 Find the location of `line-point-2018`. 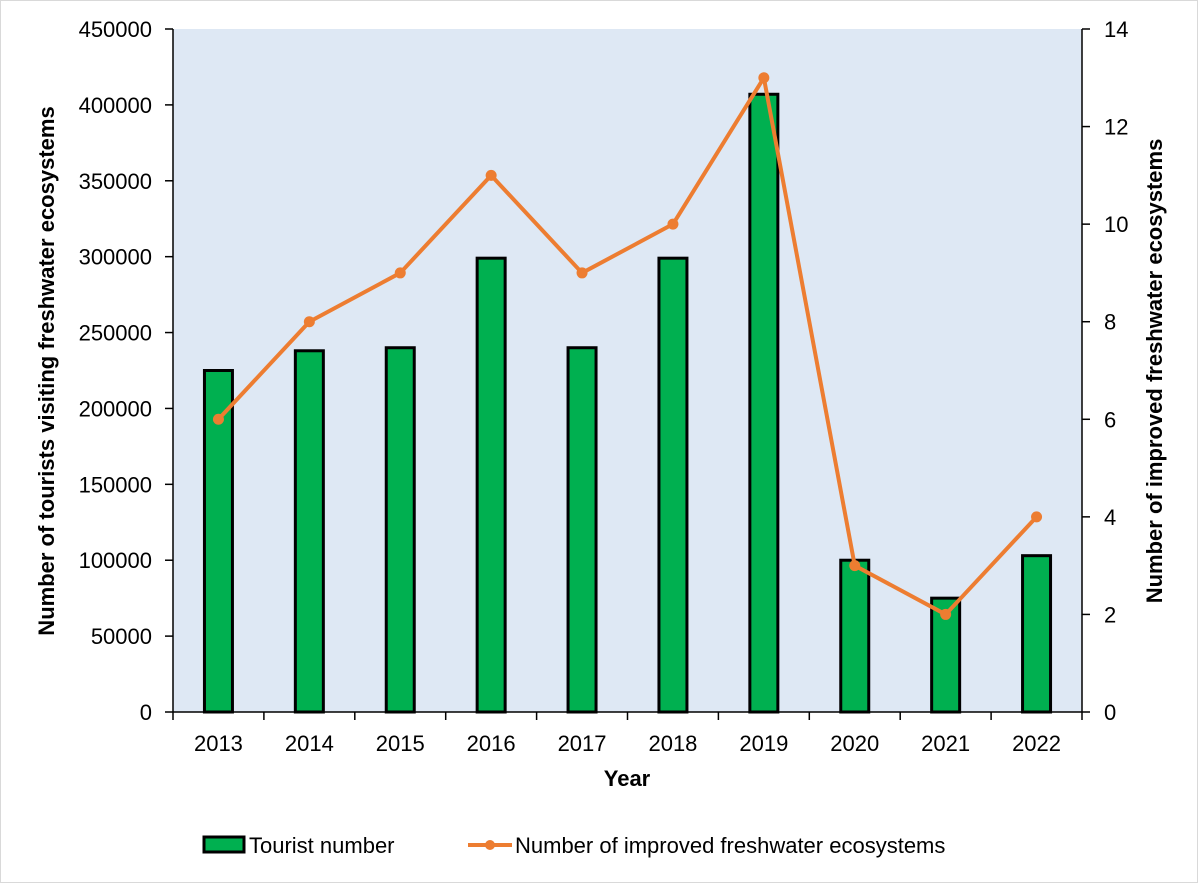

line-point-2018 is located at coordinates (673, 224).